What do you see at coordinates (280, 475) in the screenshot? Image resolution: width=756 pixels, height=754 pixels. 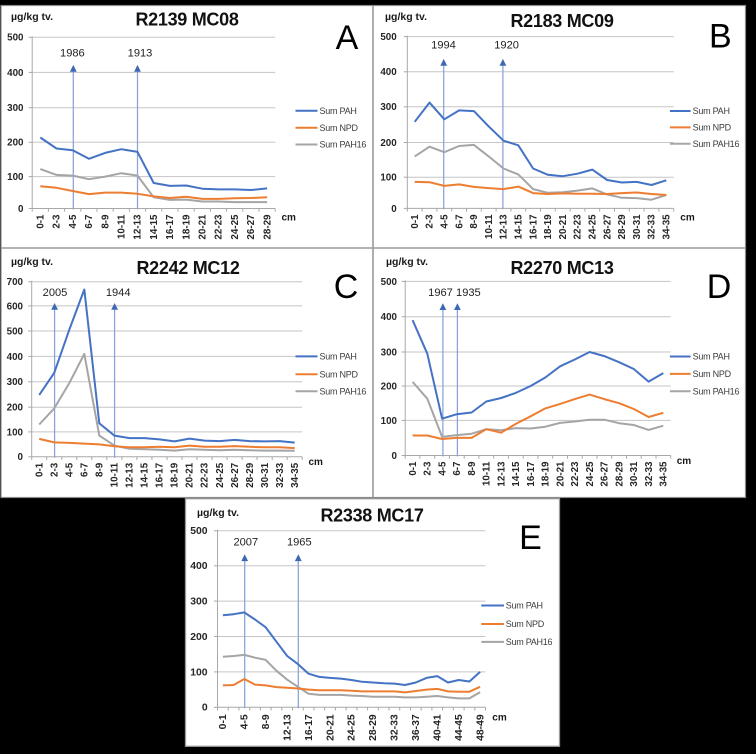 I see `svg-text: 32-33` at bounding box center [280, 475].